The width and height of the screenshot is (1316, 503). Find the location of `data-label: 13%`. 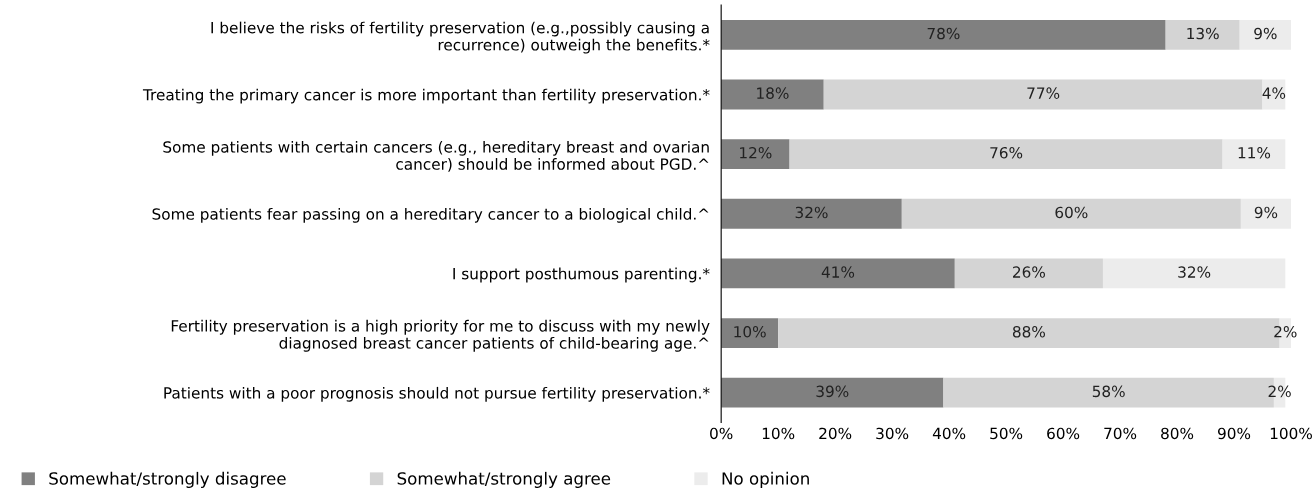

data-label: 13% is located at coordinates (1203, 33).